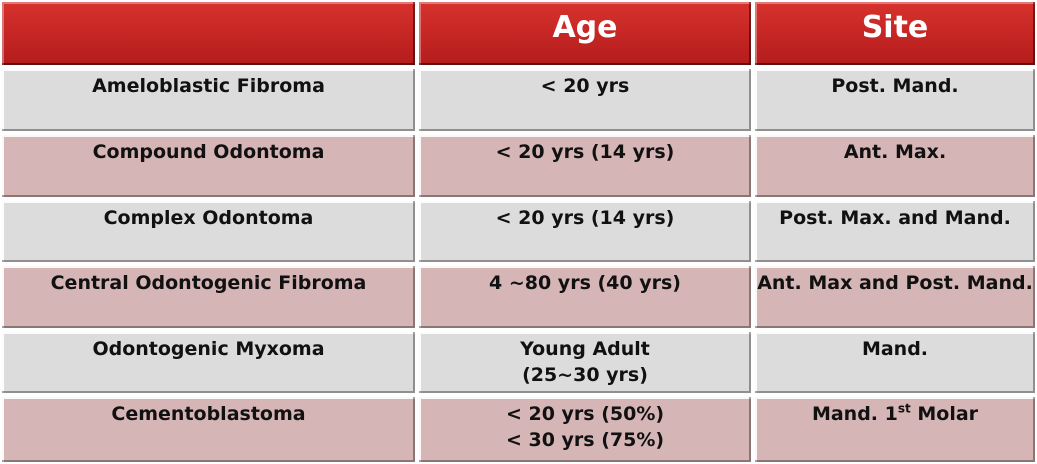  What do you see at coordinates (585, 86) in the screenshot?
I see `age-line: < 20 yrs` at bounding box center [585, 86].